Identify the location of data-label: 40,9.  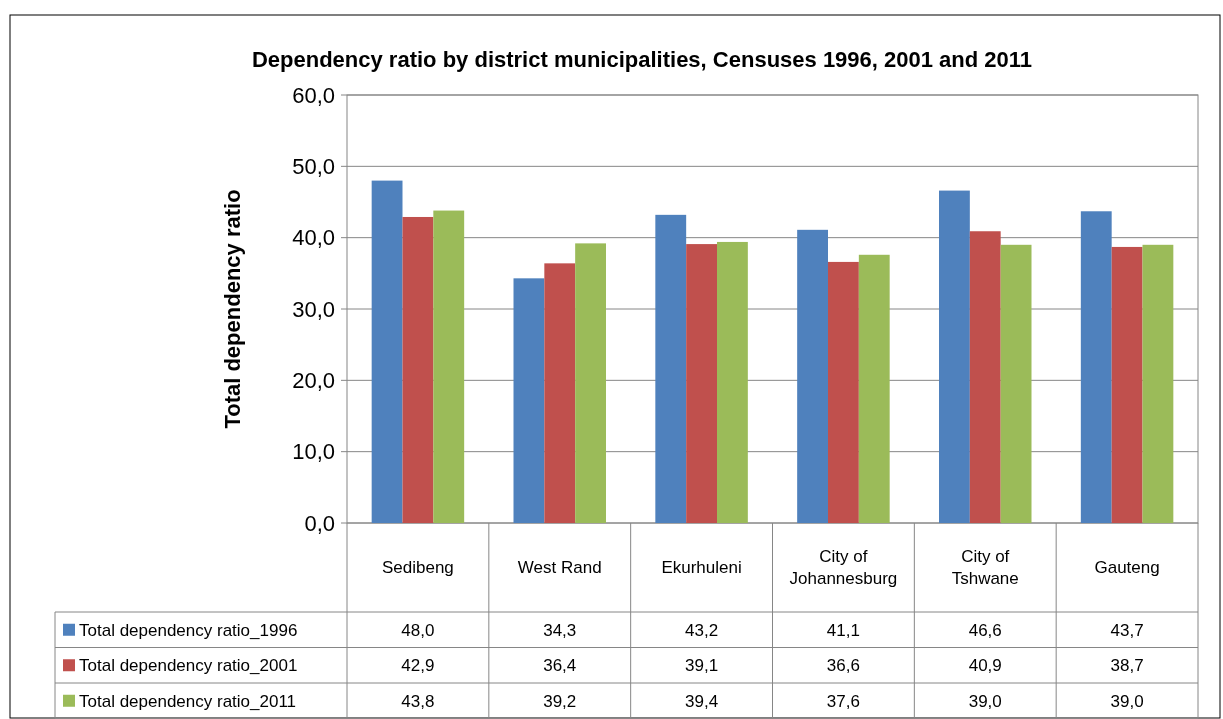
(985, 666).